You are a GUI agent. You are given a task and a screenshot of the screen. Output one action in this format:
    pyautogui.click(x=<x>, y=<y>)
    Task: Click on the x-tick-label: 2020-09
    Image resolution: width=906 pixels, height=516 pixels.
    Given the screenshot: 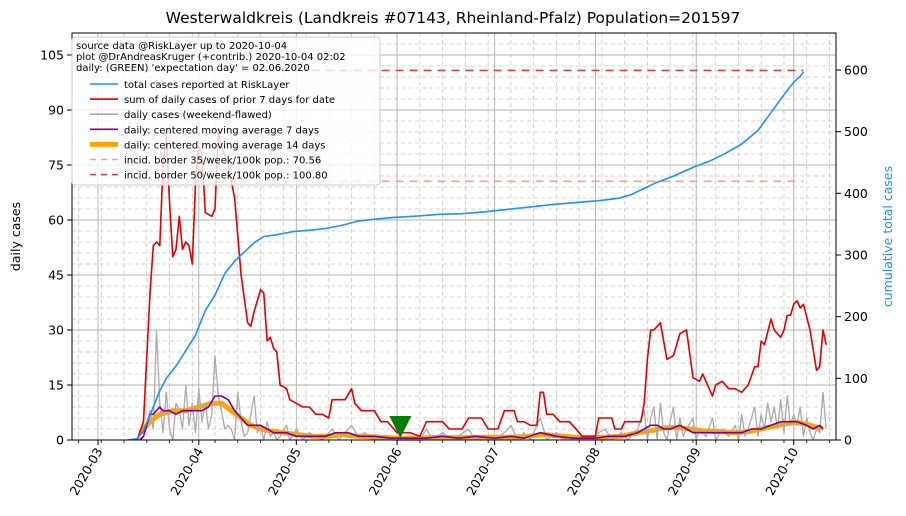 What is the action you would take?
    pyautogui.click(x=684, y=471)
    